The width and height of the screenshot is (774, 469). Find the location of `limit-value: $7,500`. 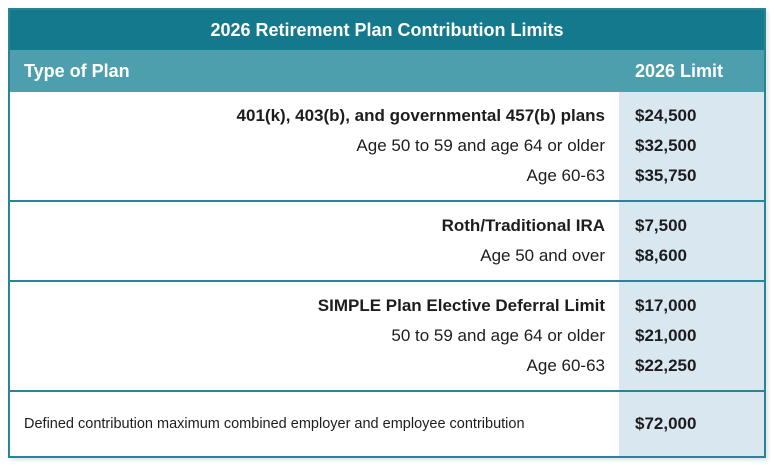

limit-value: $7,500 is located at coordinates (661, 225).